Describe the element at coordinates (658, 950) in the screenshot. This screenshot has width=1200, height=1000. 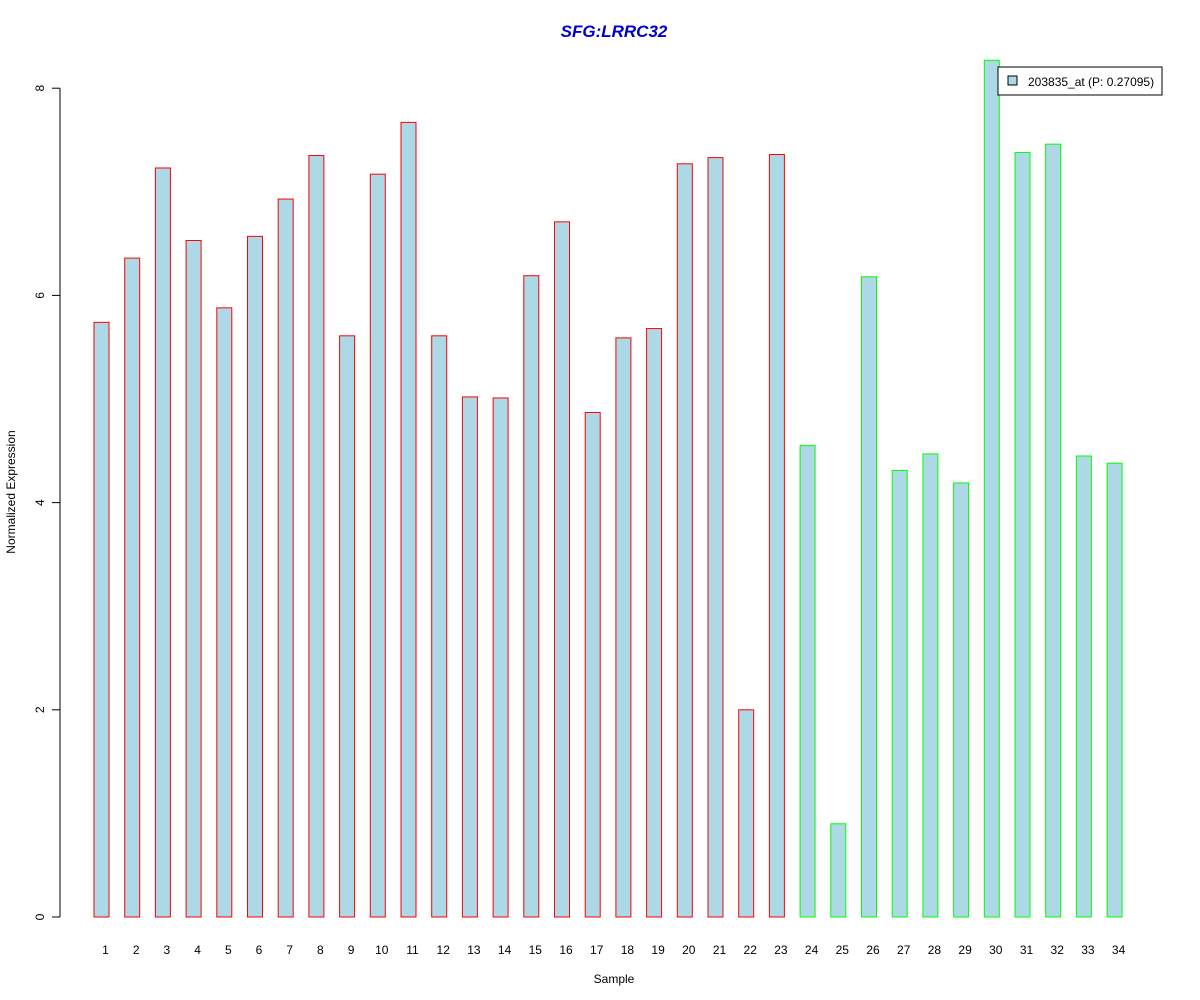
I see `x-tick-label: 19` at that location.